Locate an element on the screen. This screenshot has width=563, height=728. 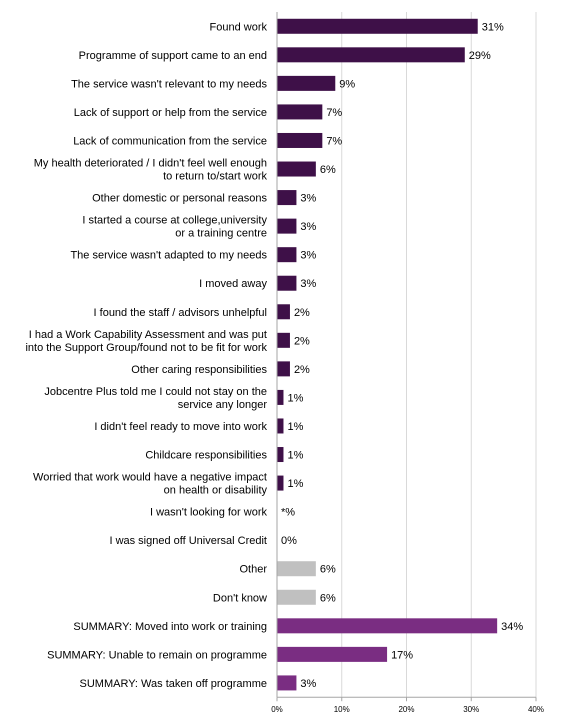
x-tick-label: 20% is located at coordinates (406, 709).